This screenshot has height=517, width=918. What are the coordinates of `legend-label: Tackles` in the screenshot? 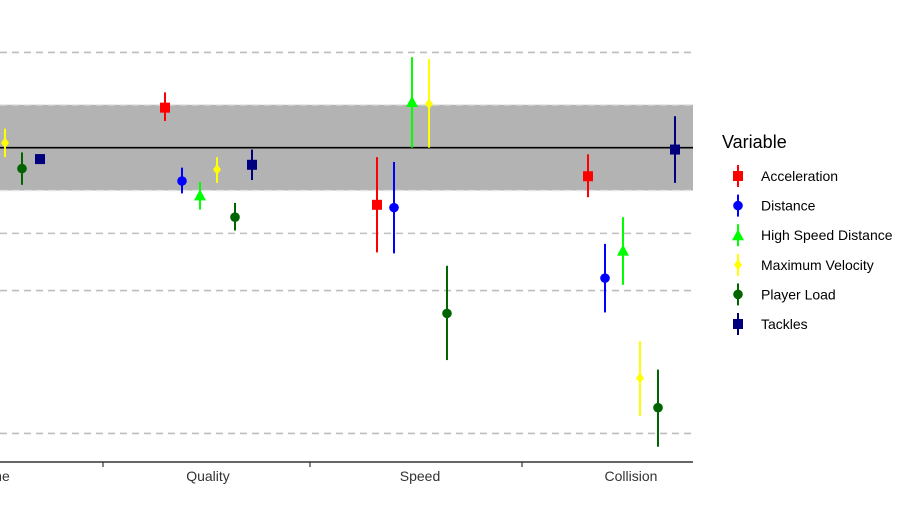 It's located at (784, 324).